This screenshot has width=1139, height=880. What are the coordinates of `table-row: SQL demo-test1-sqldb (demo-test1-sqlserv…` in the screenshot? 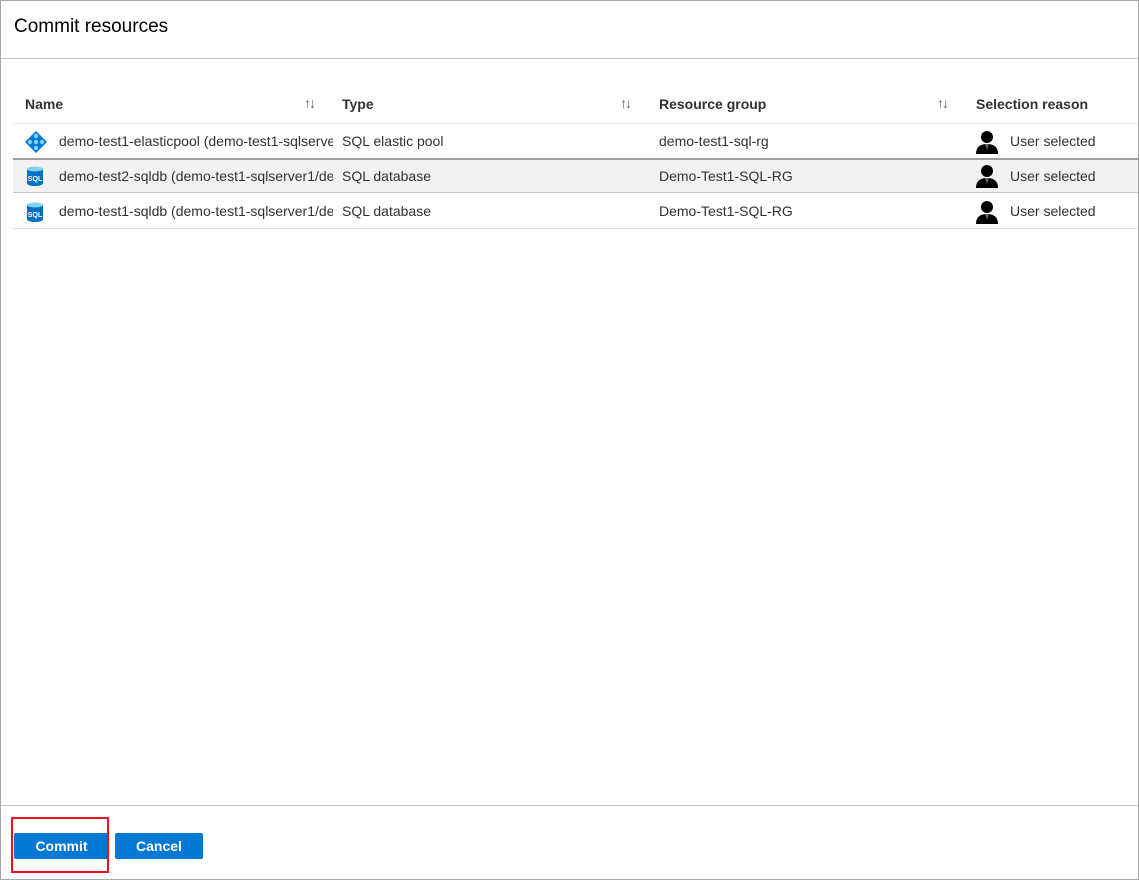 It's located at (575, 211).